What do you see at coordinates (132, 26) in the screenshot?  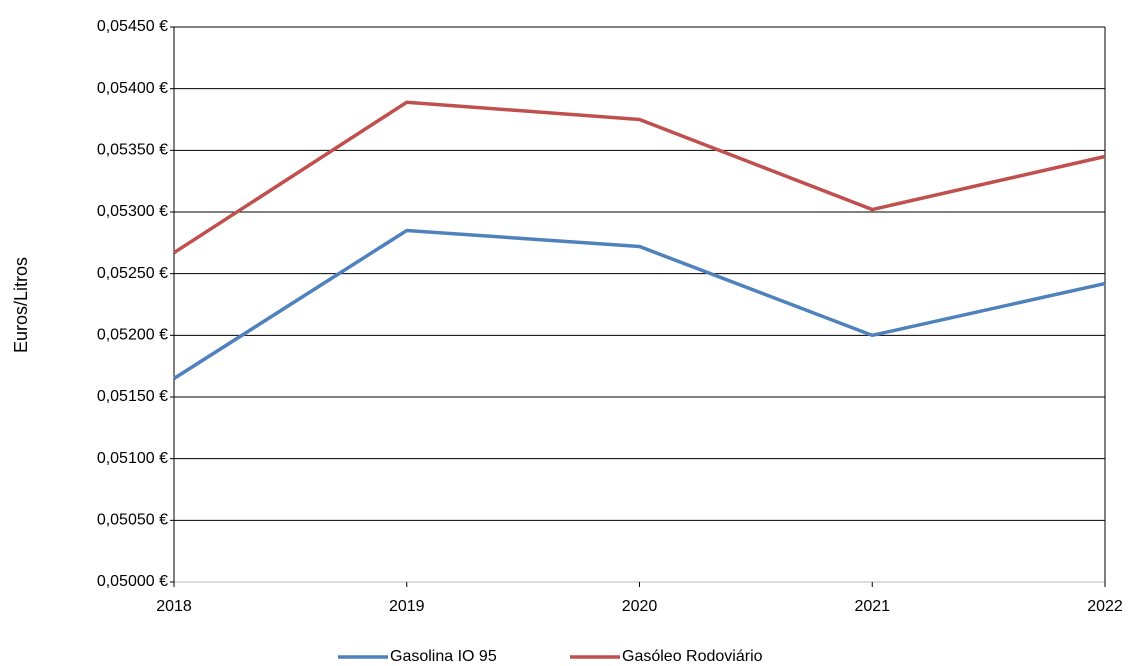 I see `y-tick-label: 0,05450 €` at bounding box center [132, 26].